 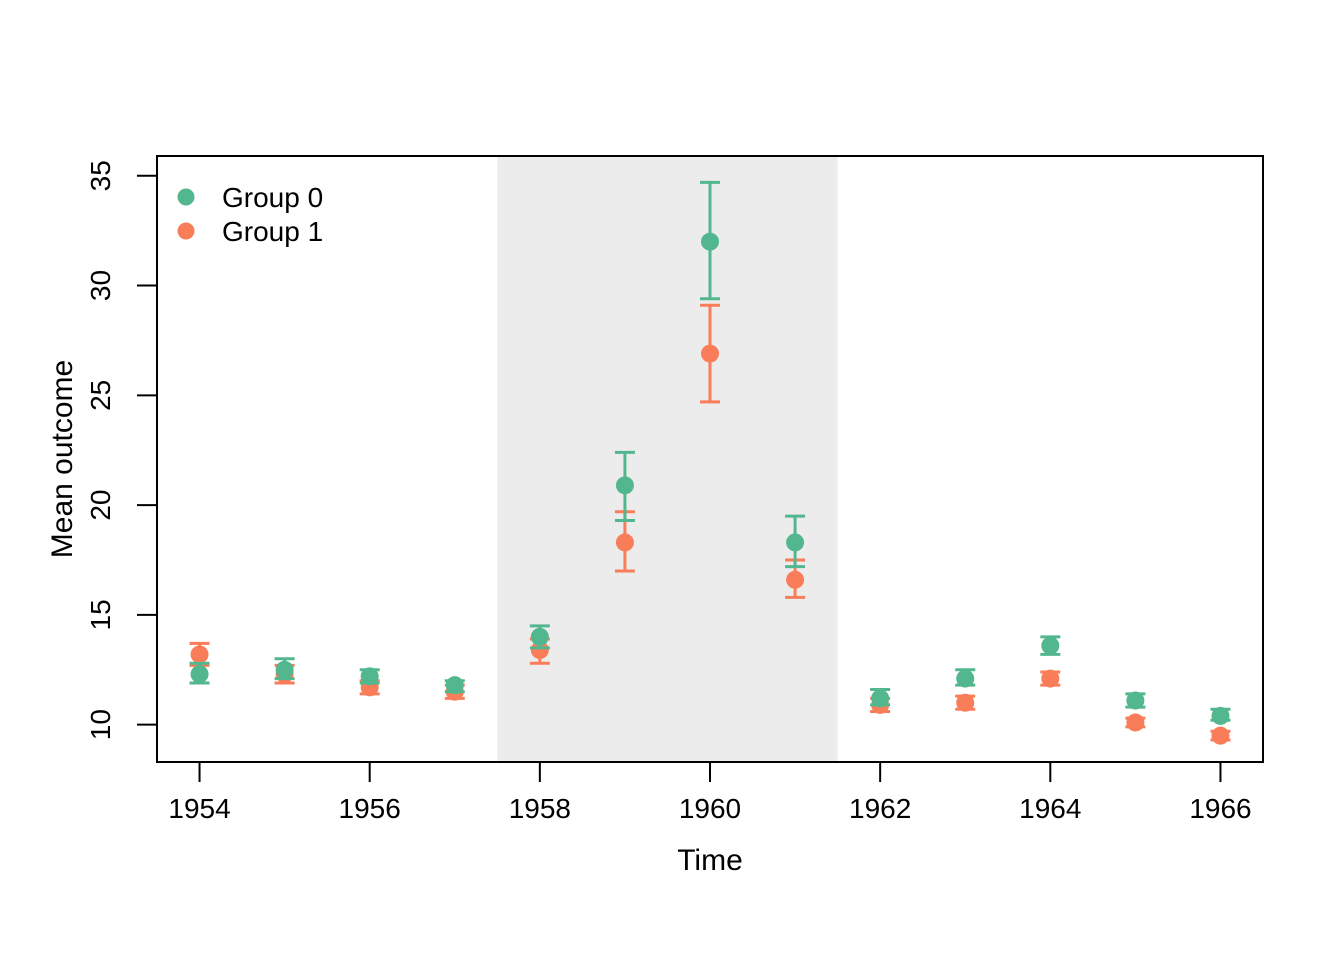 What do you see at coordinates (540, 808) in the screenshot?
I see `x-axis-tick-label: 1958` at bounding box center [540, 808].